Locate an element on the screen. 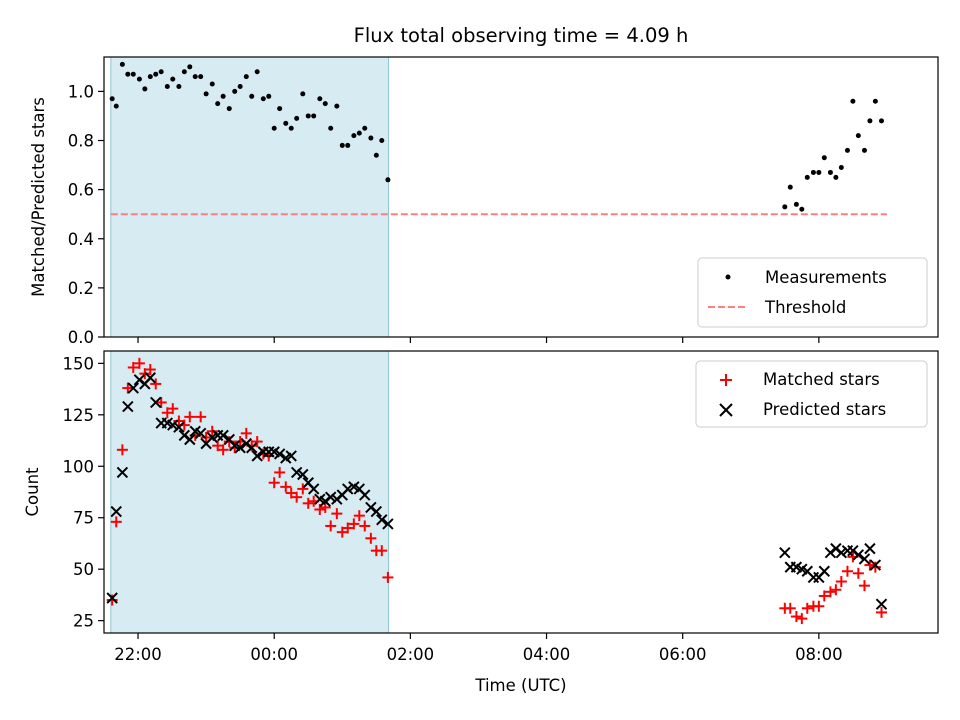 Image resolution: width=960 pixels, height=720 pixels. bottom-y-tick-label: 25 is located at coordinates (83, 621).